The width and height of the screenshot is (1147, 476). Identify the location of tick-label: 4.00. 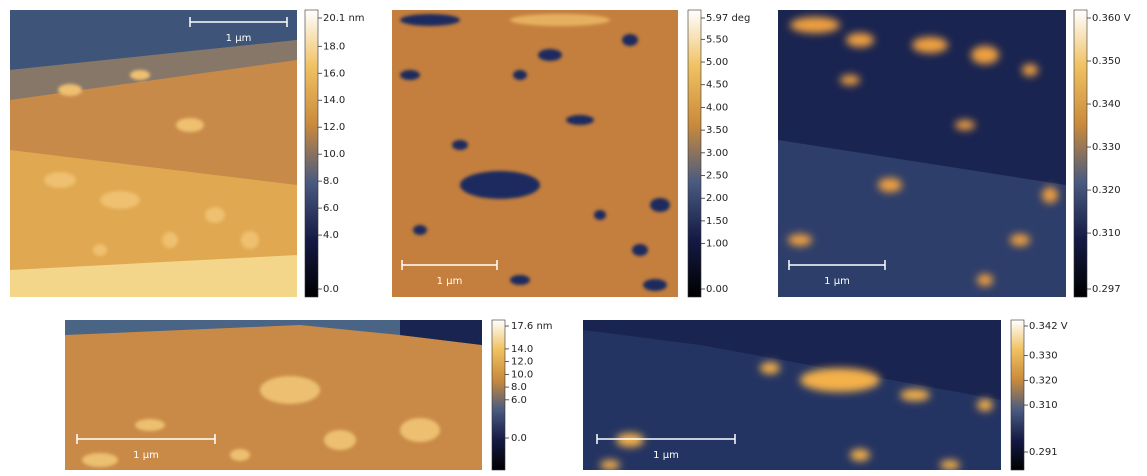
(717, 107).